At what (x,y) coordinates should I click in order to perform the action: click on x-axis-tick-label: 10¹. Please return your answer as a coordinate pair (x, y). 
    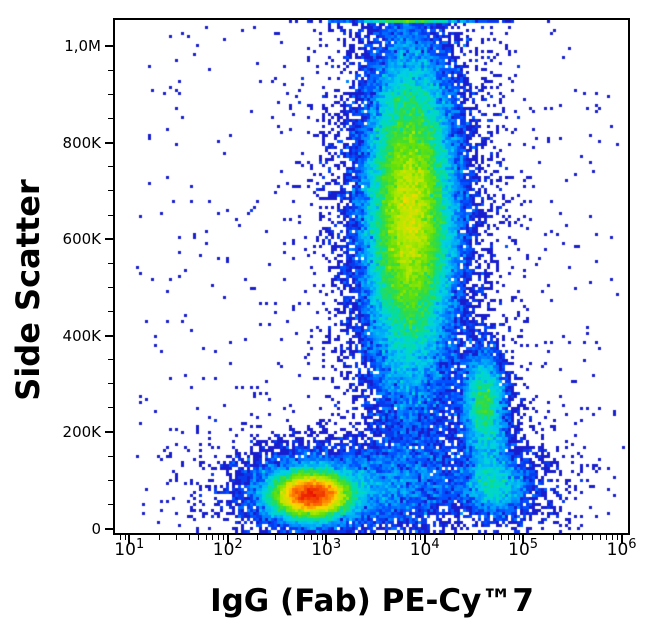
    Looking at the image, I should click on (129, 548).